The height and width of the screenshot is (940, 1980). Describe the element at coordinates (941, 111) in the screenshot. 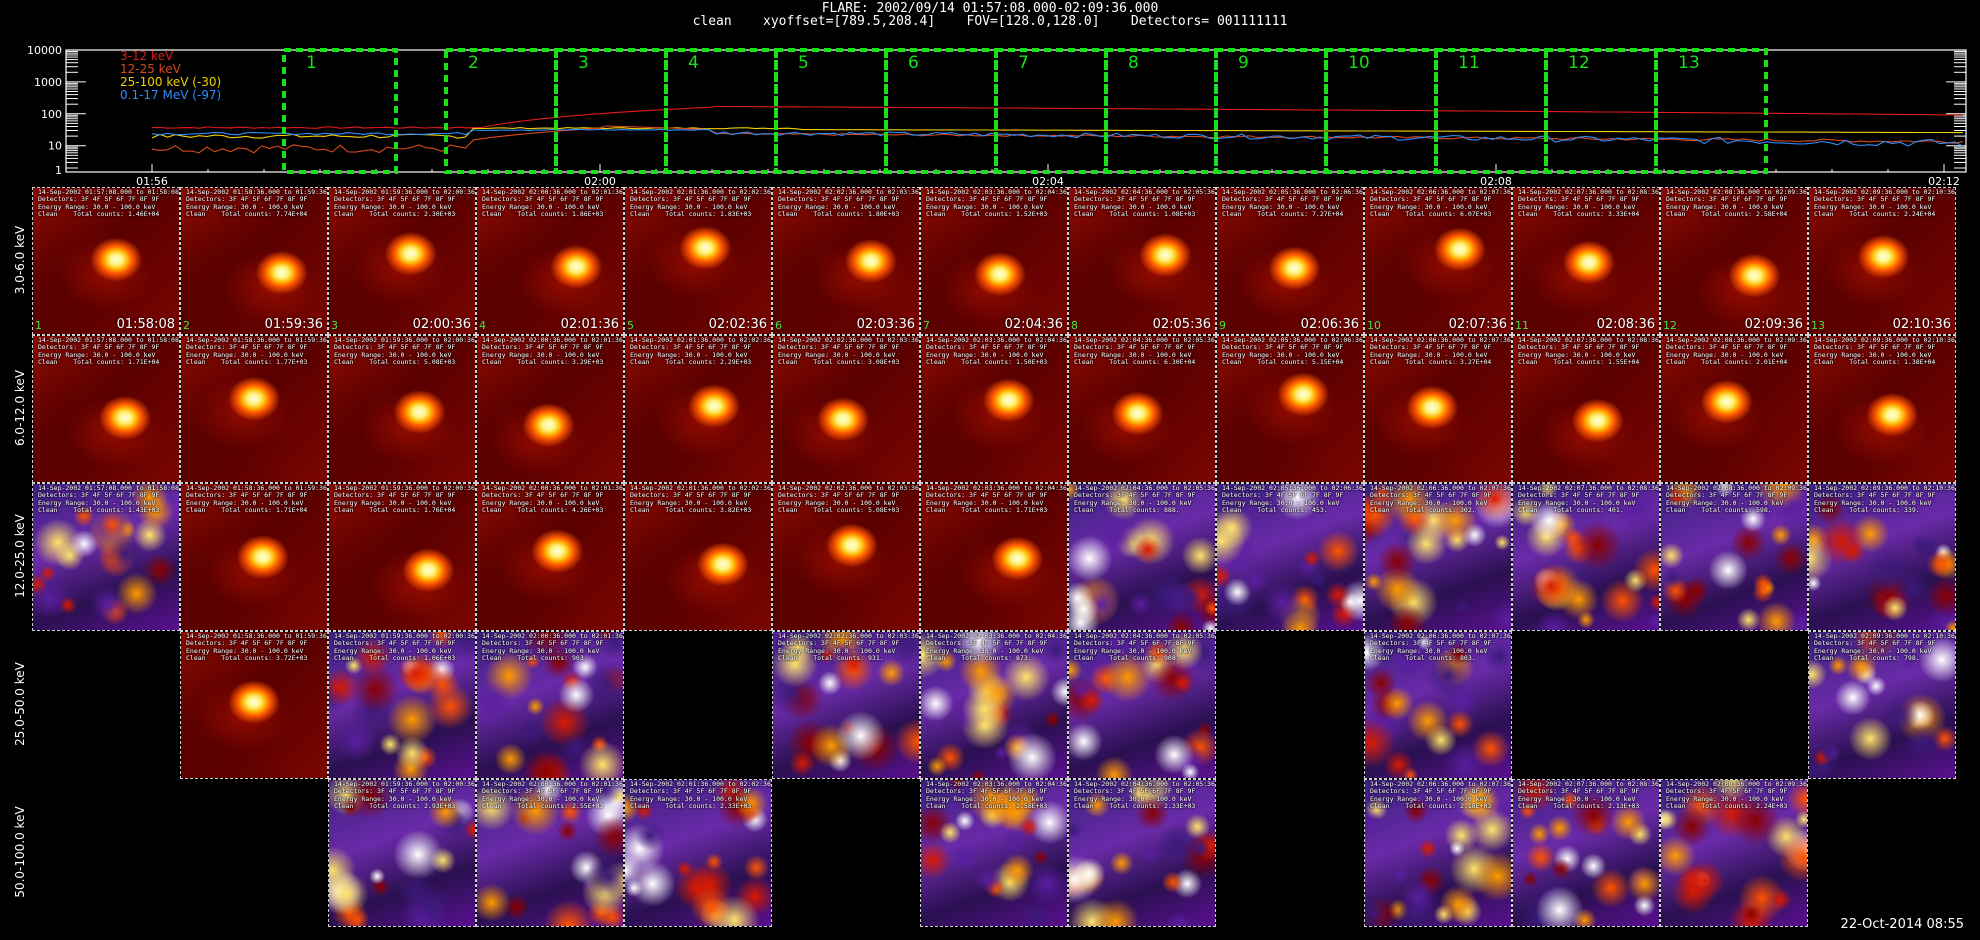

I see `interval-box-6: 6` at that location.